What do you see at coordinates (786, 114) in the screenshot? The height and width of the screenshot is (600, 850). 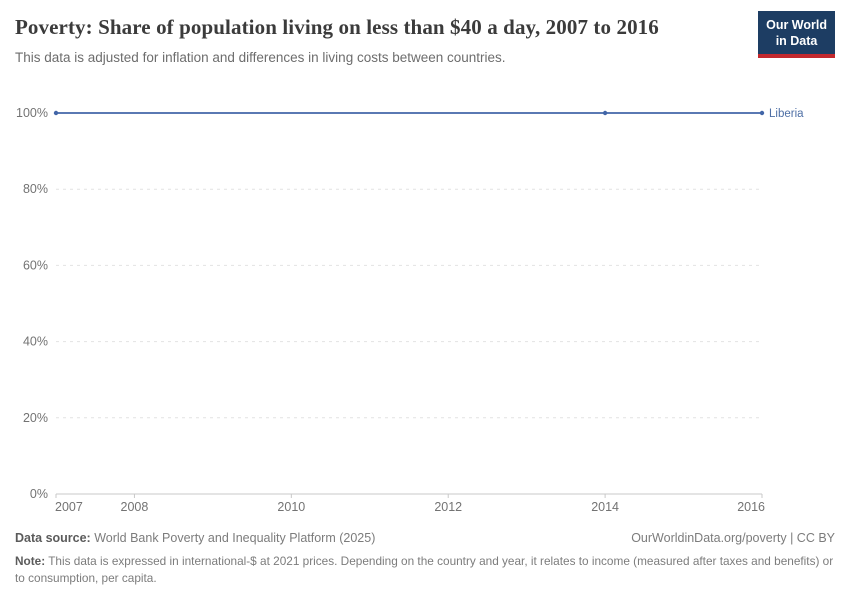 I see `series-label: Liberia` at bounding box center [786, 114].